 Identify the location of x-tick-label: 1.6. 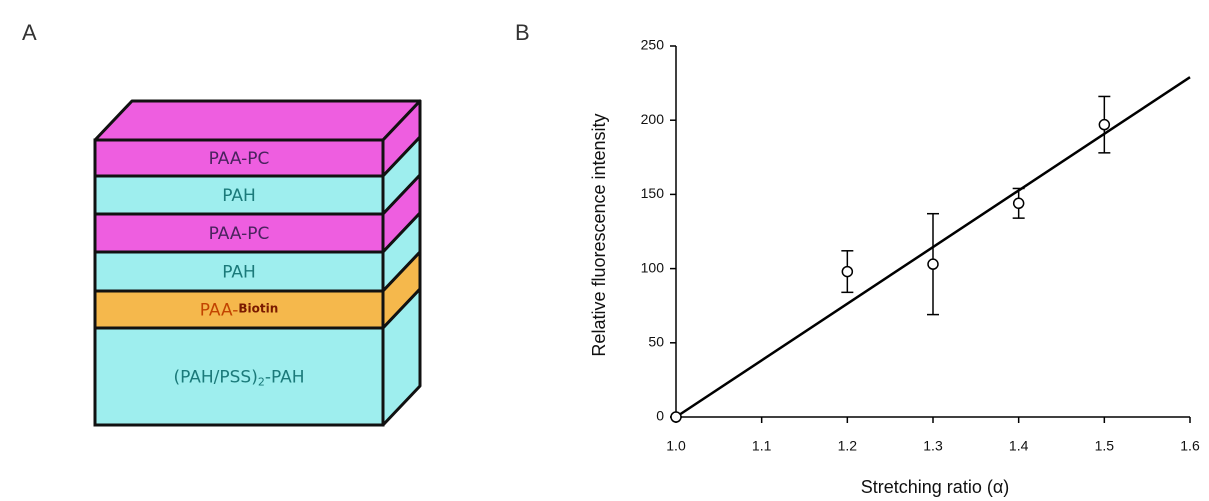
(1190, 446).